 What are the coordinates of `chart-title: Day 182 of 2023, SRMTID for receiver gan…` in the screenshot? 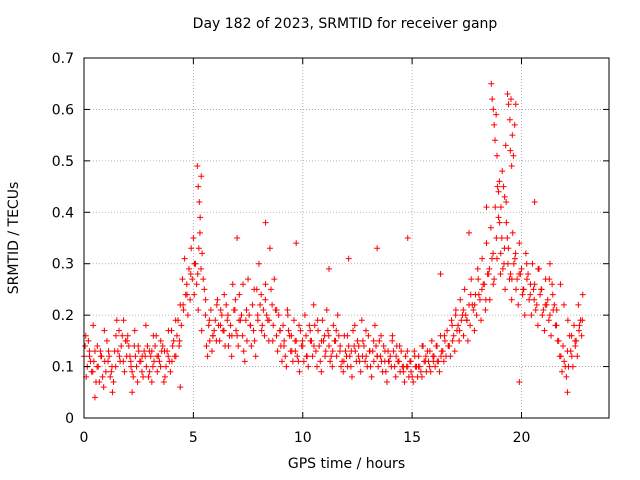 It's located at (345, 24).